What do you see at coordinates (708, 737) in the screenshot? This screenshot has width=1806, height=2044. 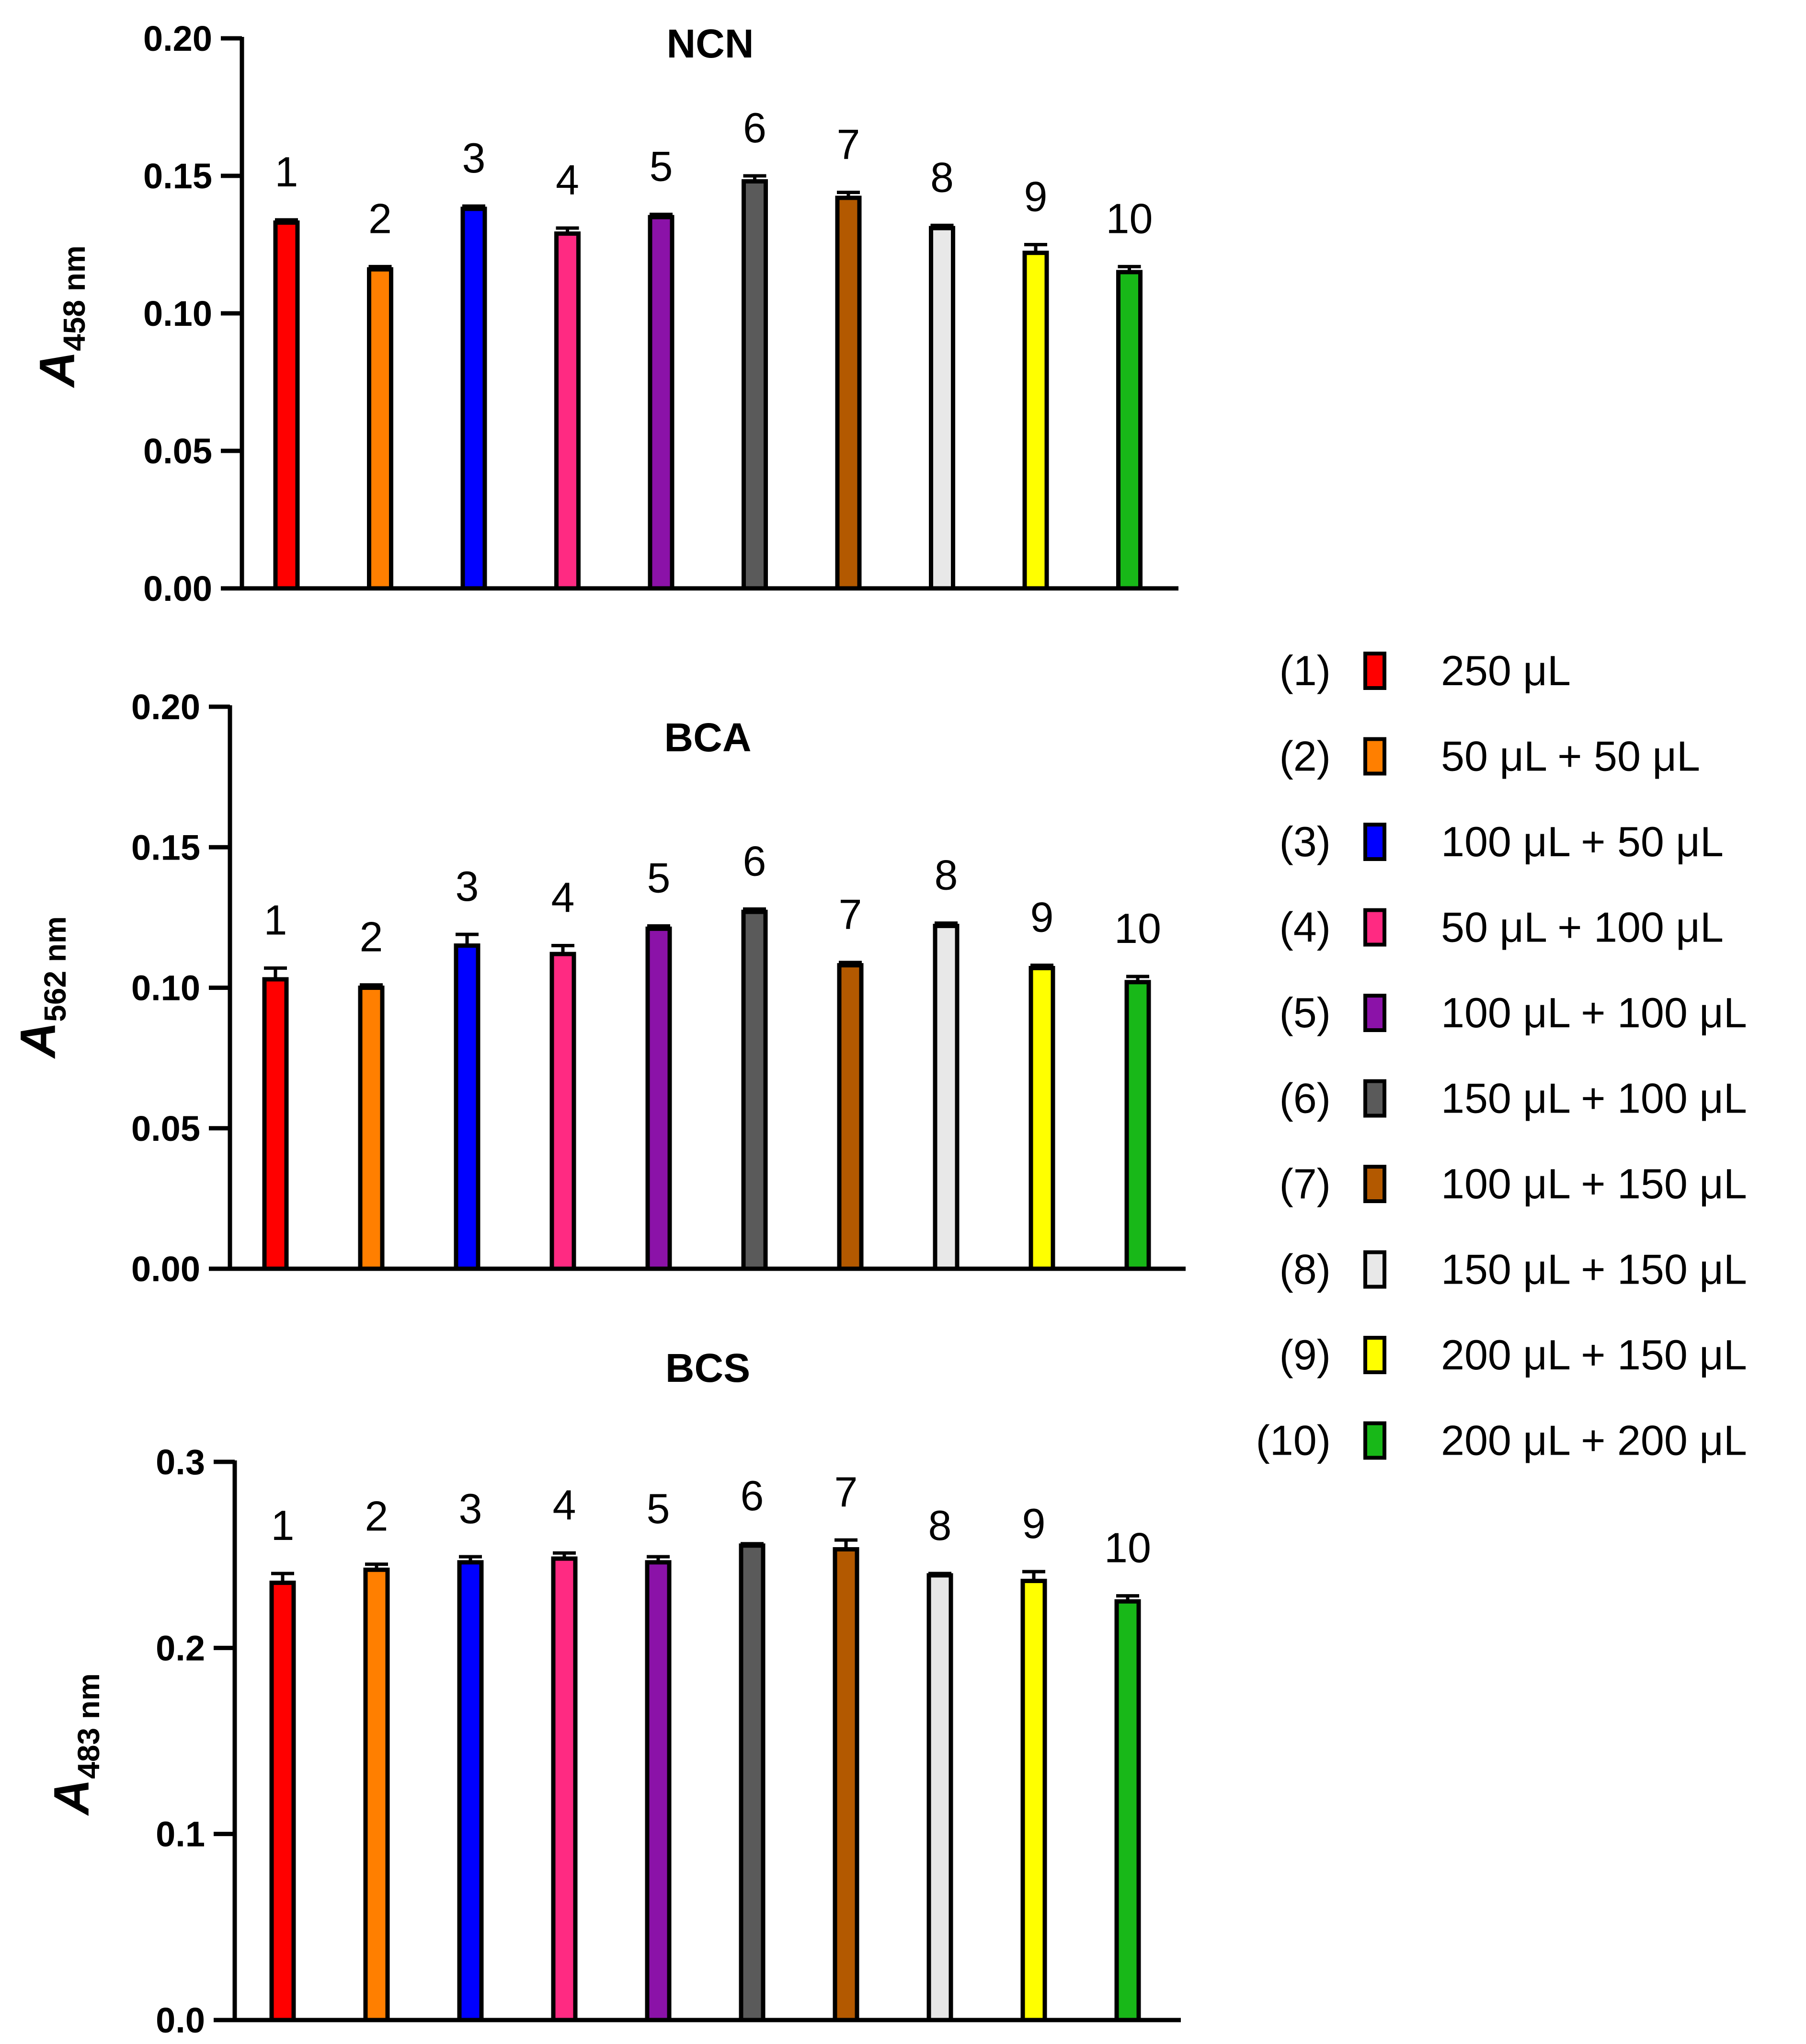 I see `chart-title: BCA` at bounding box center [708, 737].